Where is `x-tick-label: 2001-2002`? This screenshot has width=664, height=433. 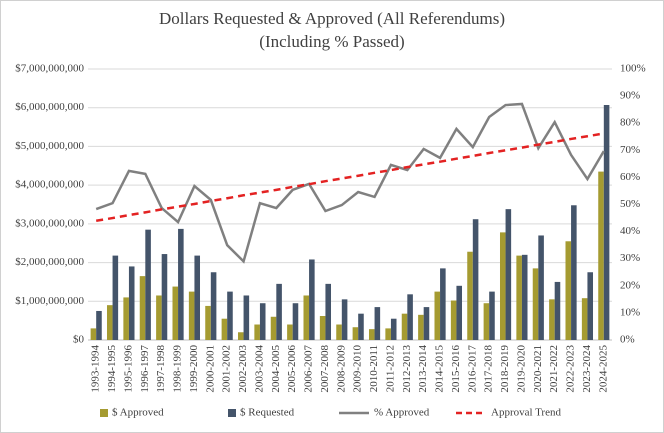 x-tick-label: 2001-2002 is located at coordinates (227, 369).